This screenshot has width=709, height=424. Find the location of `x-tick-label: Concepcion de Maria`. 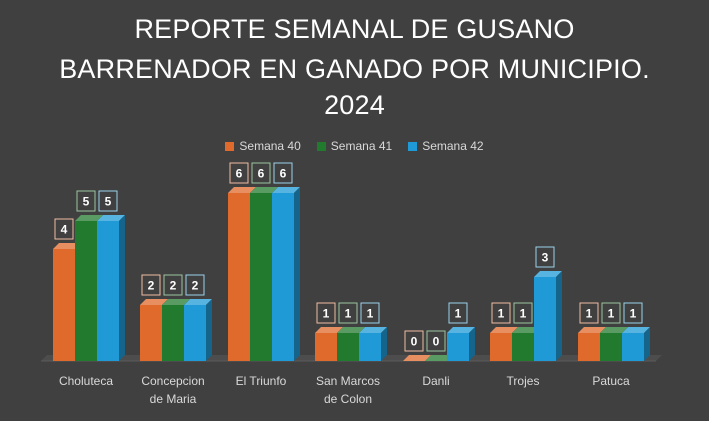

x-tick-label: Concepcion de Maria is located at coordinates (172, 390).